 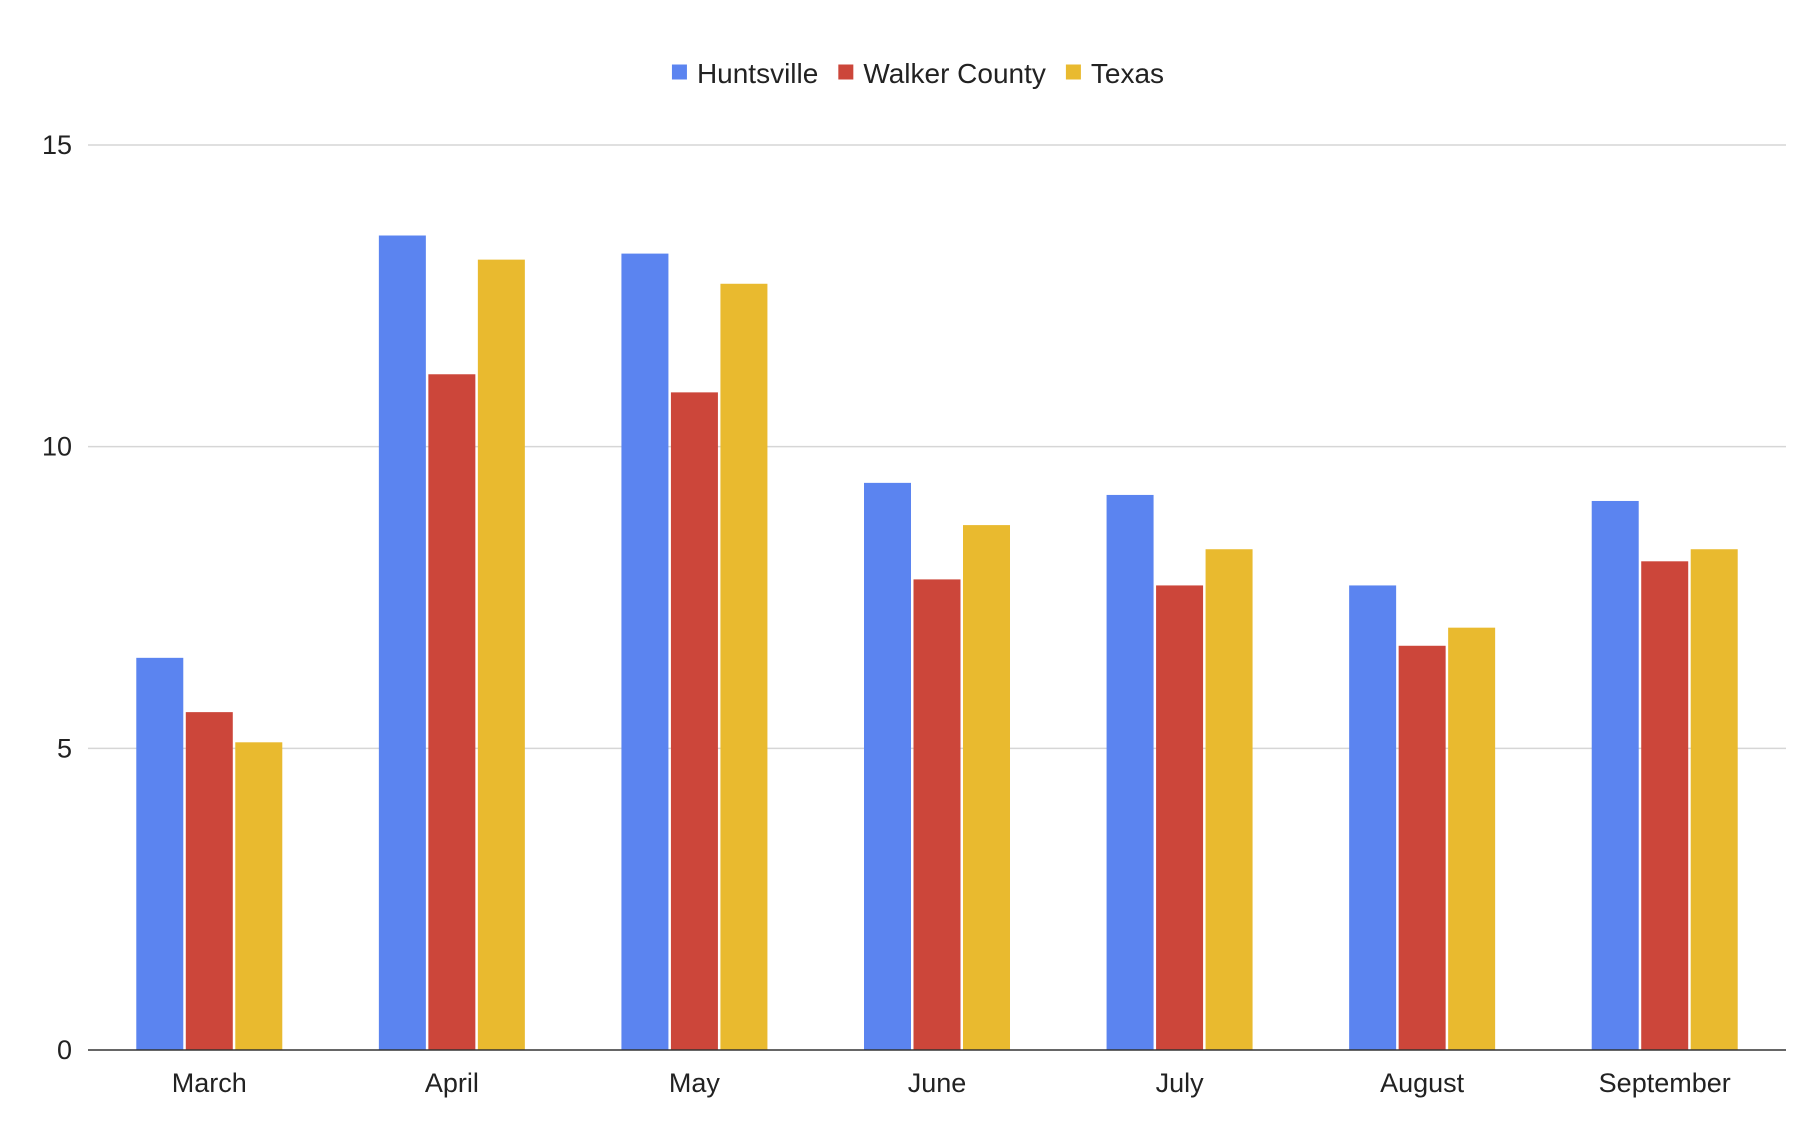 I want to click on x-tick-label: July, so click(x=1180, y=1083).